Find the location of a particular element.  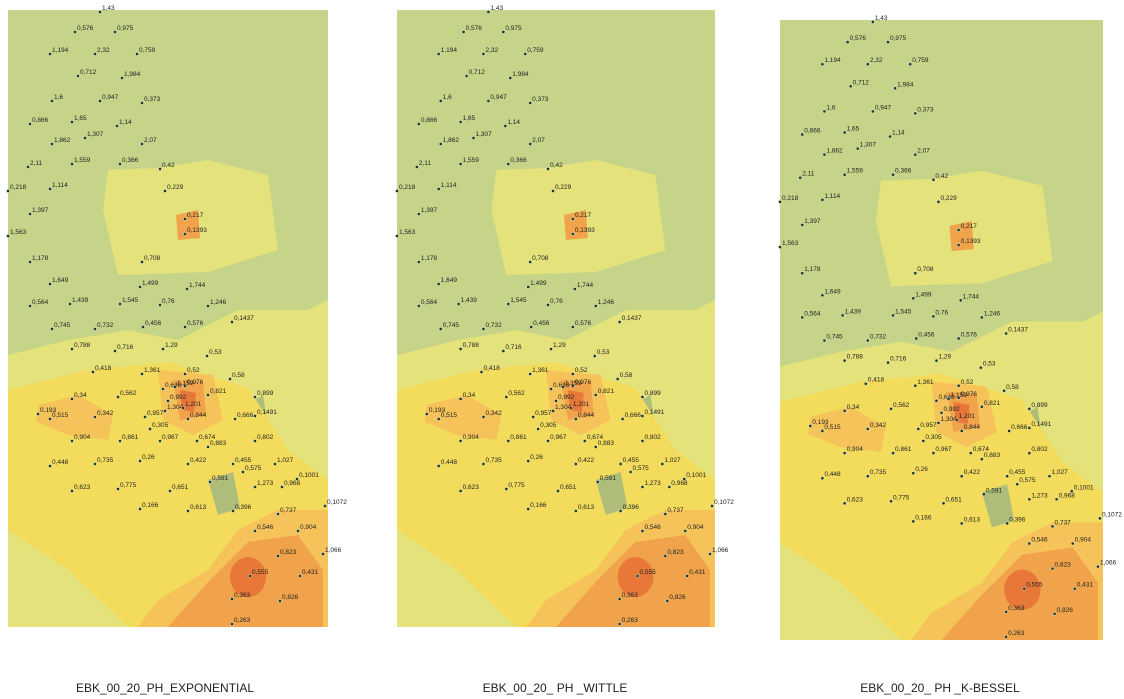

point-label: 0,193 is located at coordinates (437, 410).